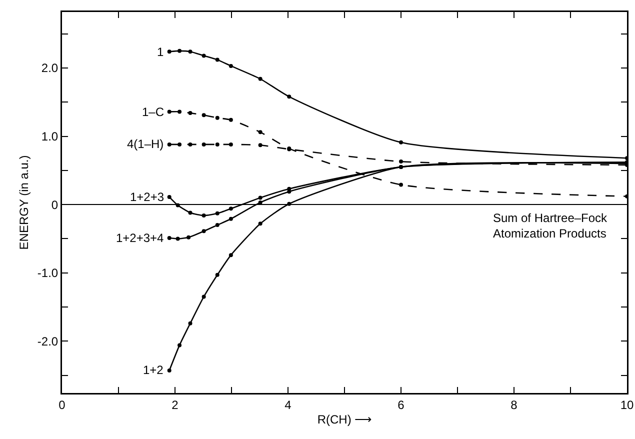  I want to click on x-tick-label: 4, so click(288, 405).